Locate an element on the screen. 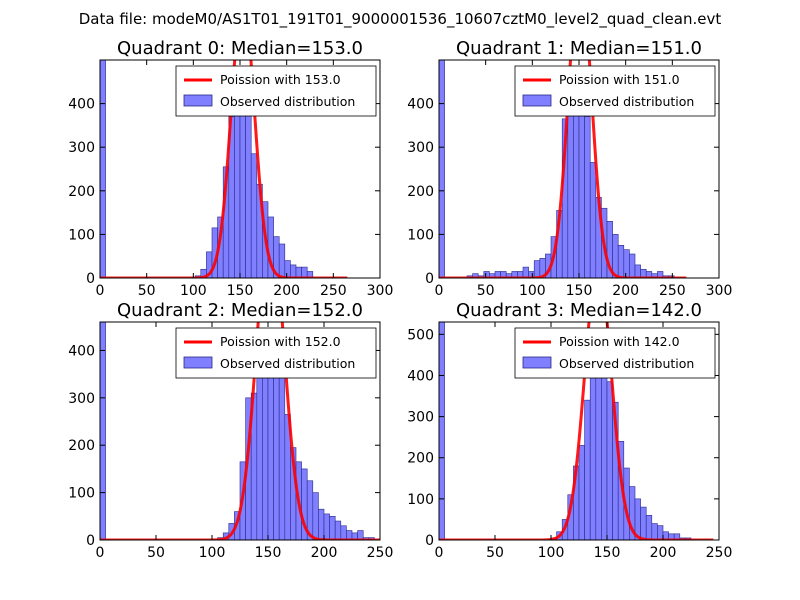  panel-title: Quadrant 1: Median=151.0 is located at coordinates (579, 48).